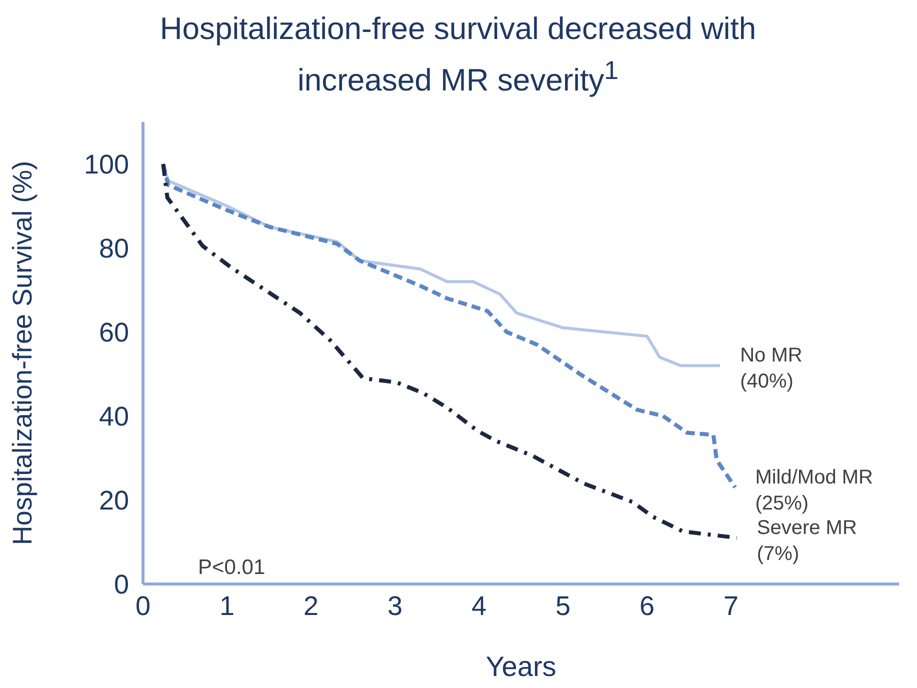 The image size is (917, 688). I want to click on chart-title: Hospitalization-free survival decreased with increased MR severity$^{1}$, so click(458, 55).